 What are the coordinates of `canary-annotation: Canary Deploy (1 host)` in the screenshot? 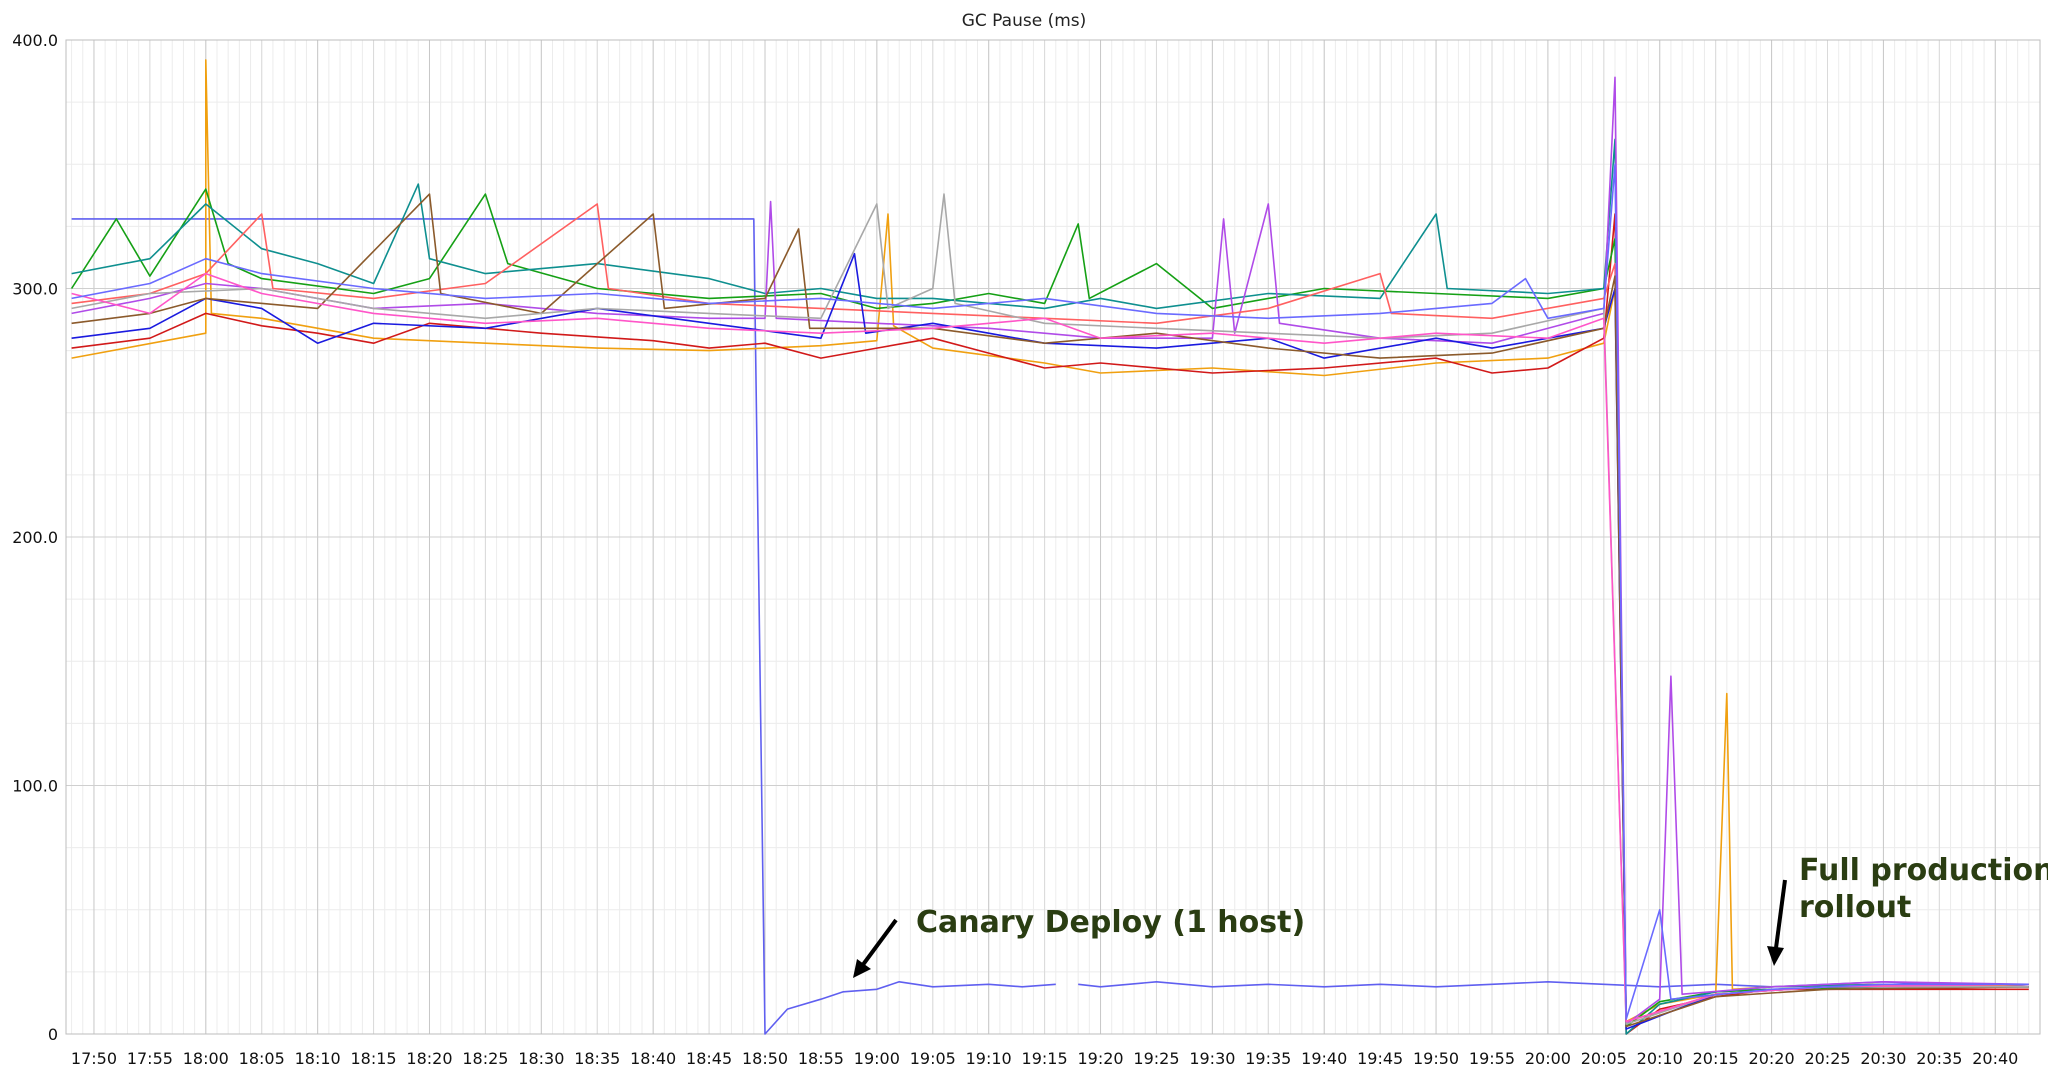 It's located at (1079, 941).